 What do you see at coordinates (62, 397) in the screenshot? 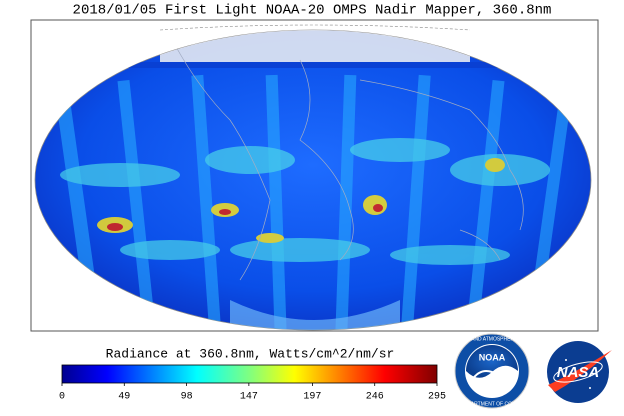
I see `colorbar-tick-label: 0` at bounding box center [62, 397].